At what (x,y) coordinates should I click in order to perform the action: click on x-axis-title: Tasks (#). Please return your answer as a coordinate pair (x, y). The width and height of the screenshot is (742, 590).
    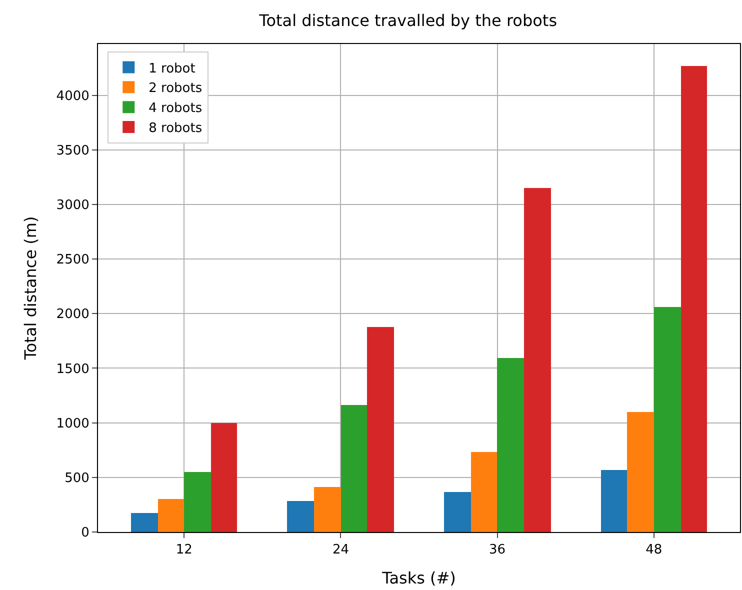
    Looking at the image, I should click on (418, 578).